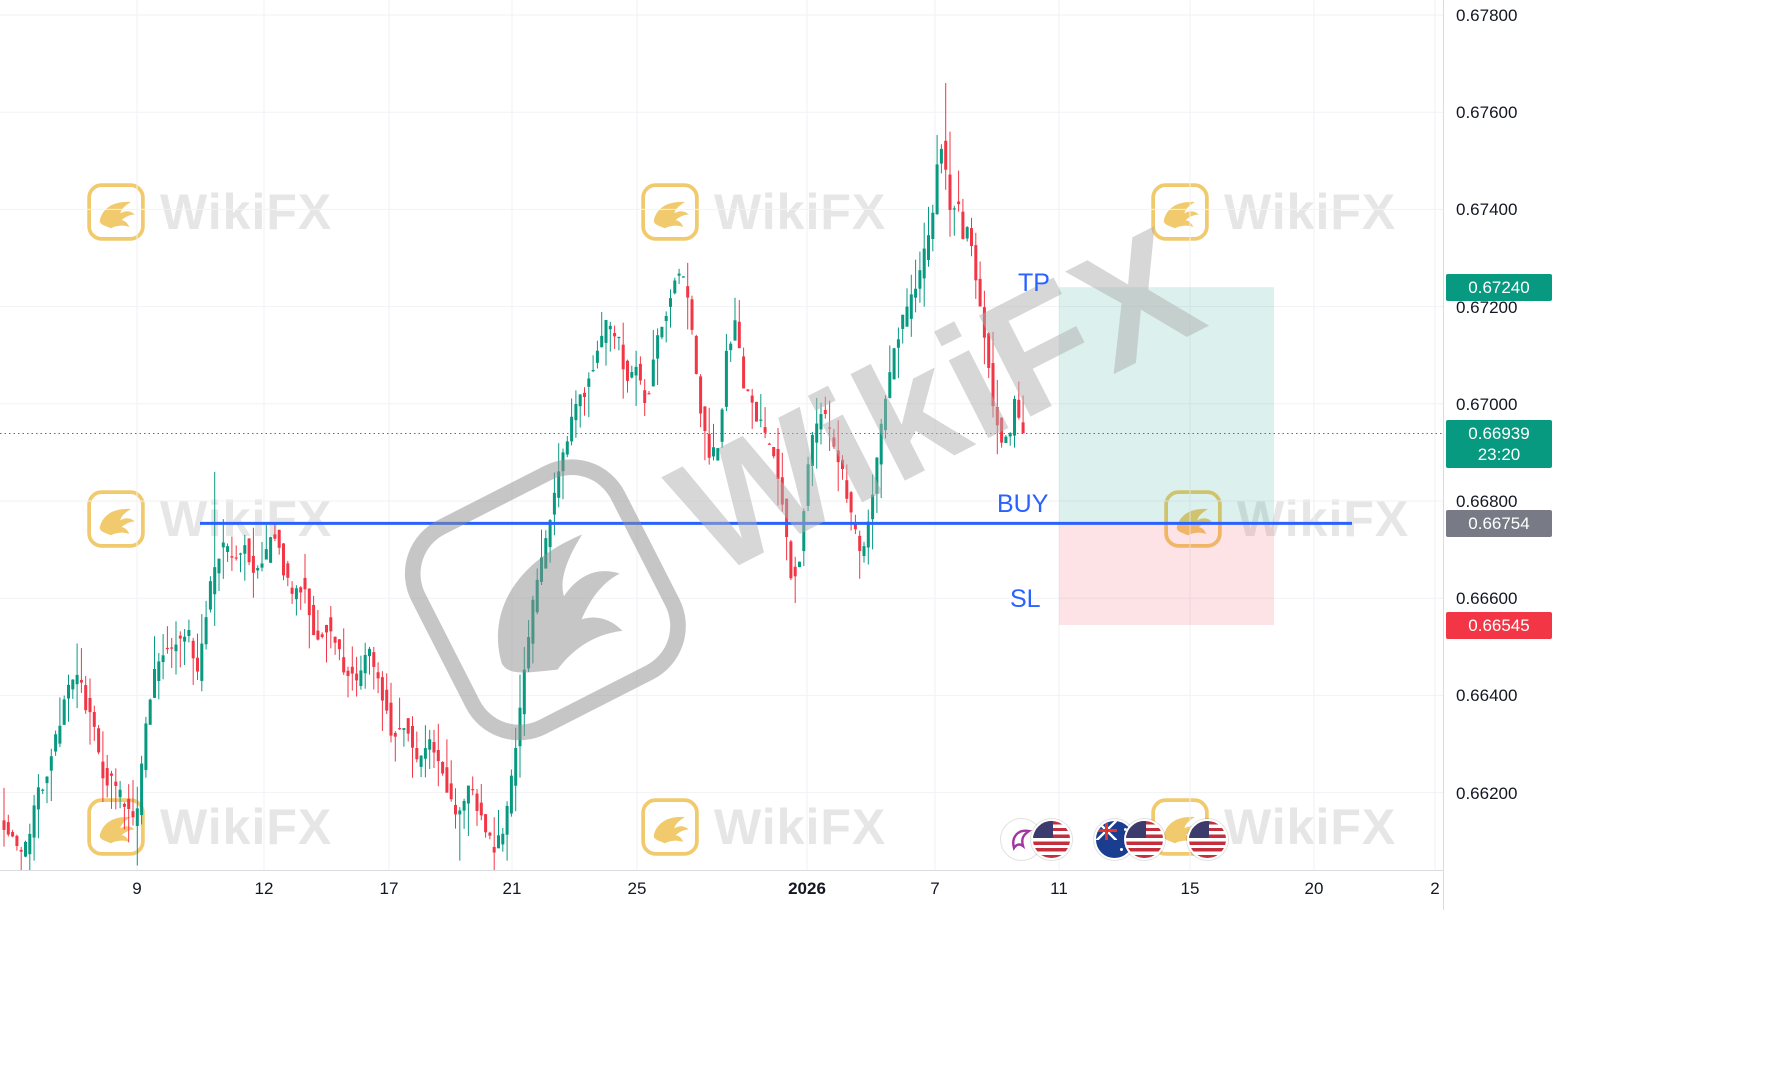 The image size is (1788, 1075). I want to click on price-axis-label: 0.67400, so click(1487, 210).